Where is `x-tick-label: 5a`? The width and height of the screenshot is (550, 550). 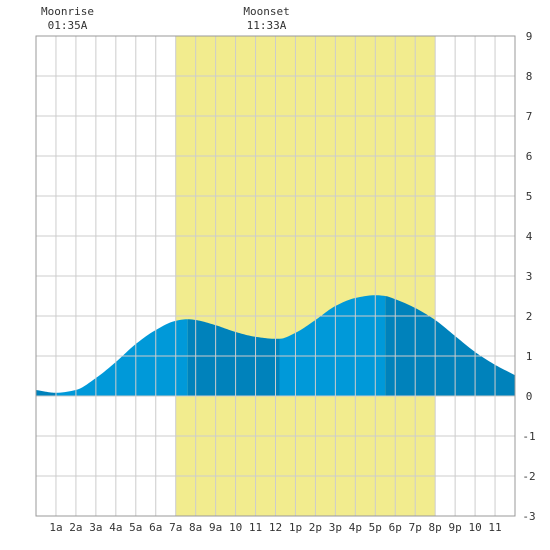
x-tick-label: 5a is located at coordinates (135, 527).